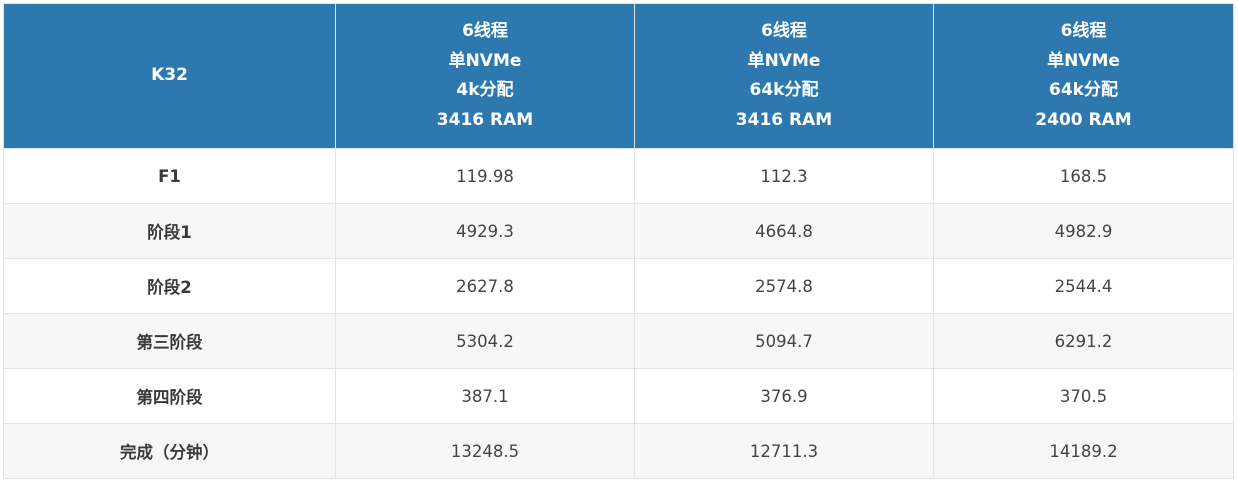 This screenshot has width=1238, height=482. What do you see at coordinates (784, 396) in the screenshot?
I see `table-cell: 376.9` at bounding box center [784, 396].